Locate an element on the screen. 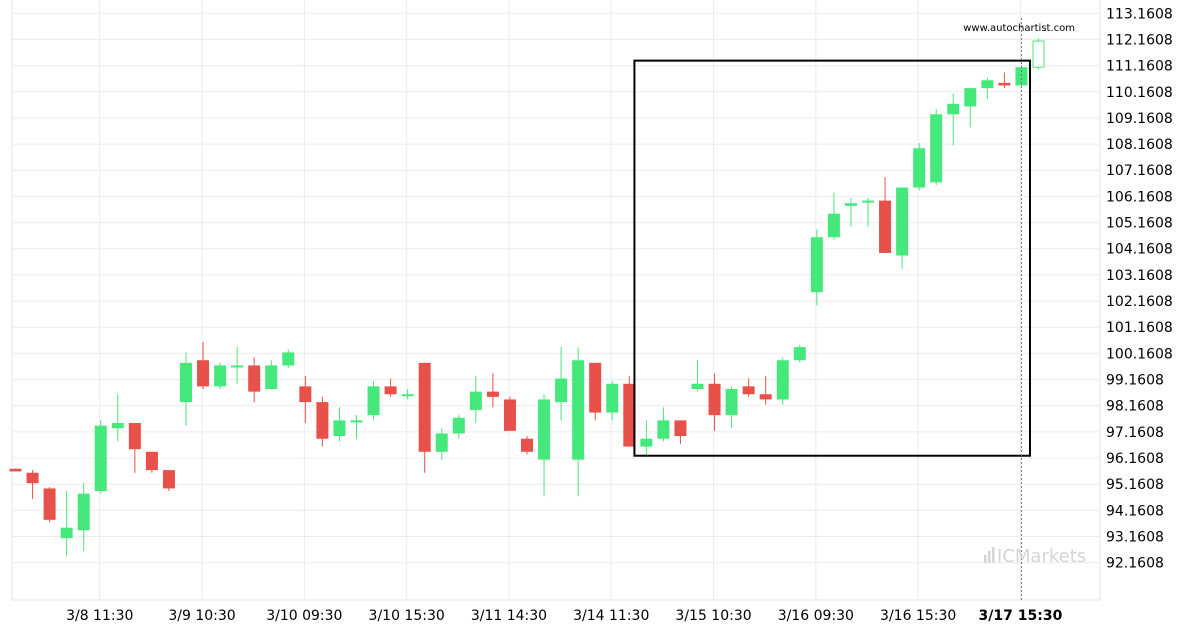  y-tick-label: 95.1608 is located at coordinates (1135, 485).